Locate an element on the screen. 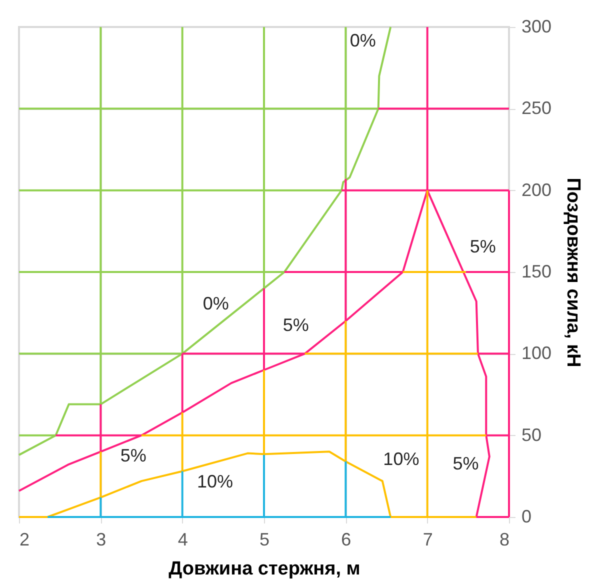 The image size is (598, 585). y-tick-label: 150 is located at coordinates (537, 272).